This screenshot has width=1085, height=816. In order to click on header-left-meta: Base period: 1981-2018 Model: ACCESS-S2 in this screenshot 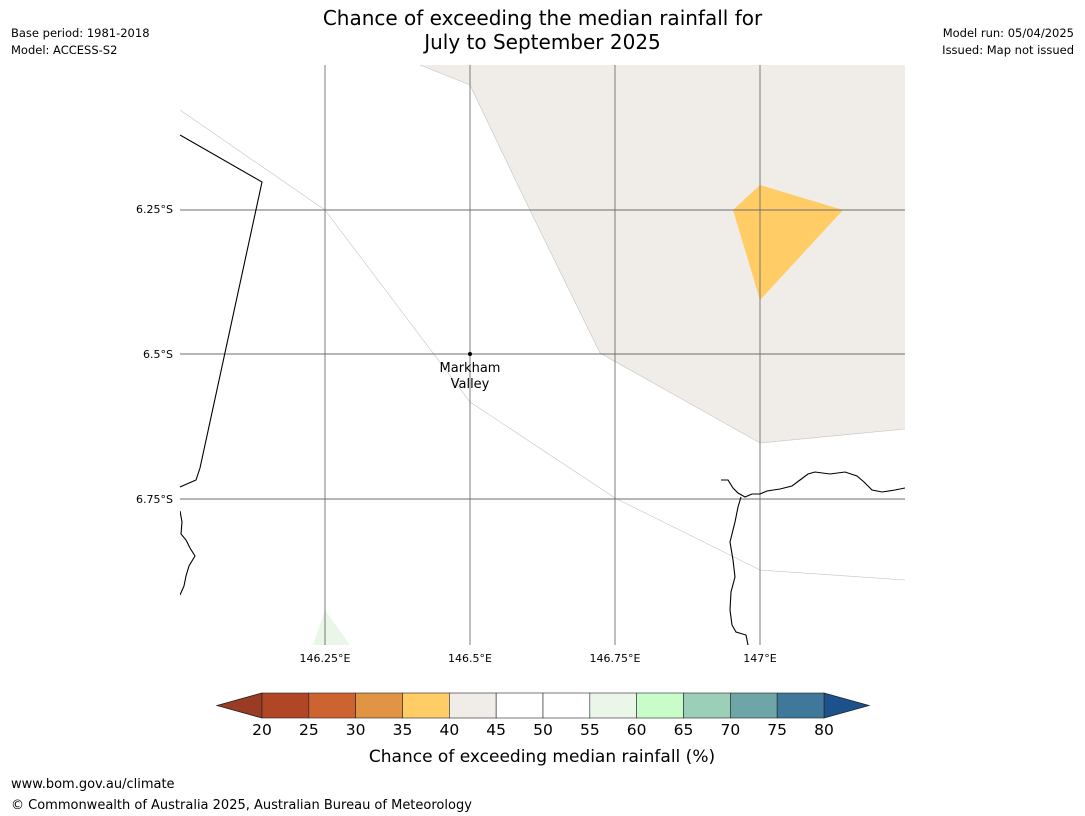, I will do `click(80, 42)`.